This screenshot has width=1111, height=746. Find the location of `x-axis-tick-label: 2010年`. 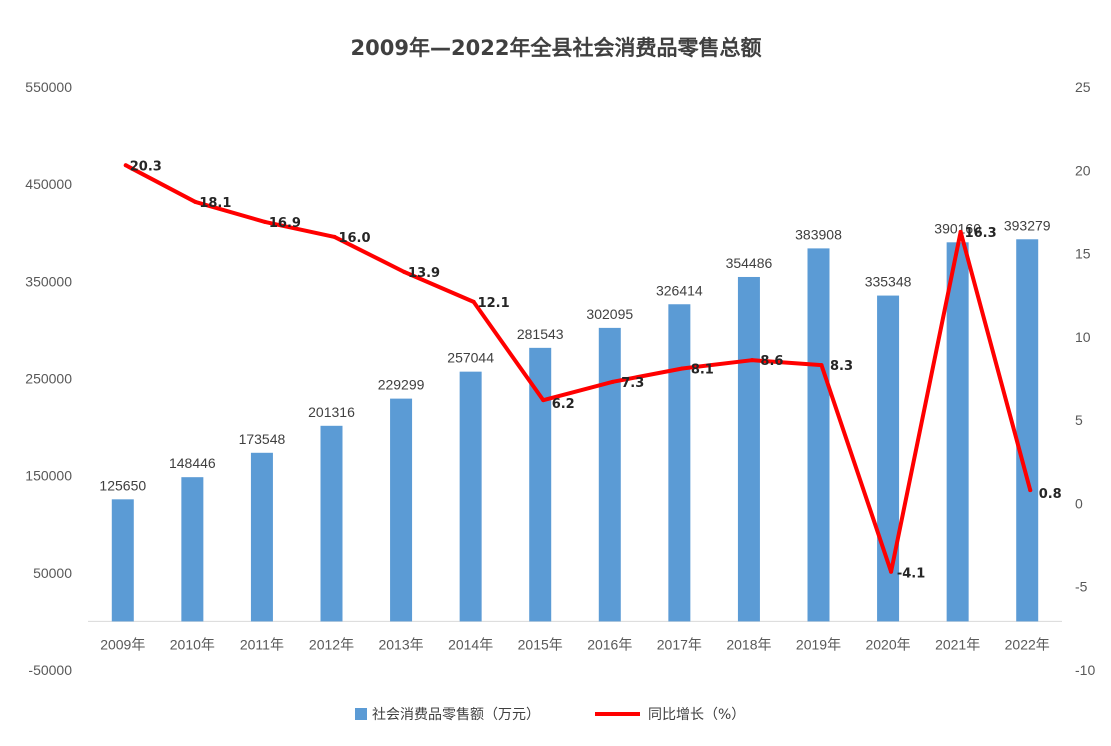

x-axis-tick-label: 2010年 is located at coordinates (192, 644).